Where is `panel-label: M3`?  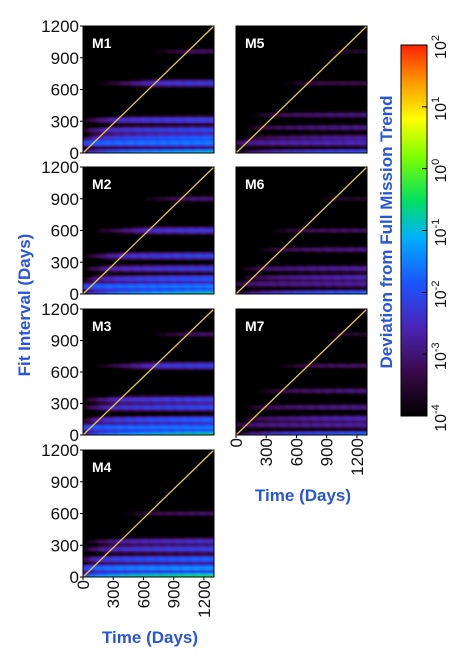 panel-label: M3 is located at coordinates (102, 326).